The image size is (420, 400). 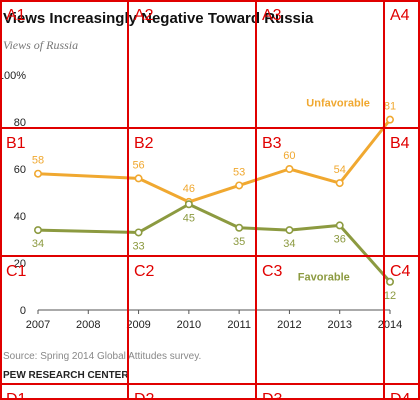 What do you see at coordinates (214, 320) in the screenshot?
I see `x-axis: 2007 2008 2009 2010 2011 2012 2013 2014` at bounding box center [214, 320].